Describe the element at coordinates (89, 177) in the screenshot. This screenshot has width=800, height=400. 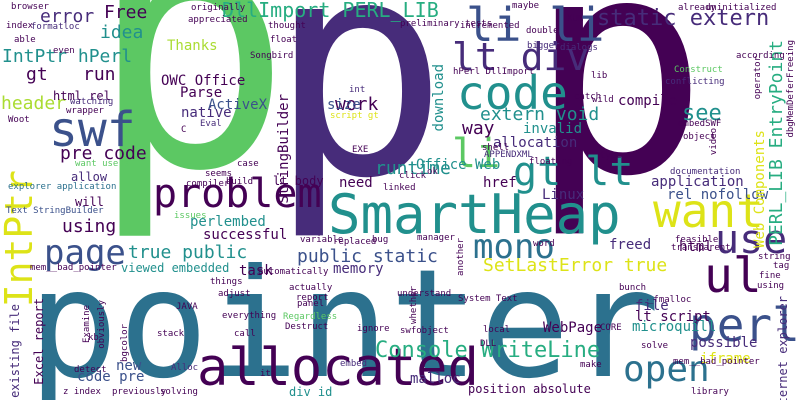
I see `word-allow: allow` at that location.